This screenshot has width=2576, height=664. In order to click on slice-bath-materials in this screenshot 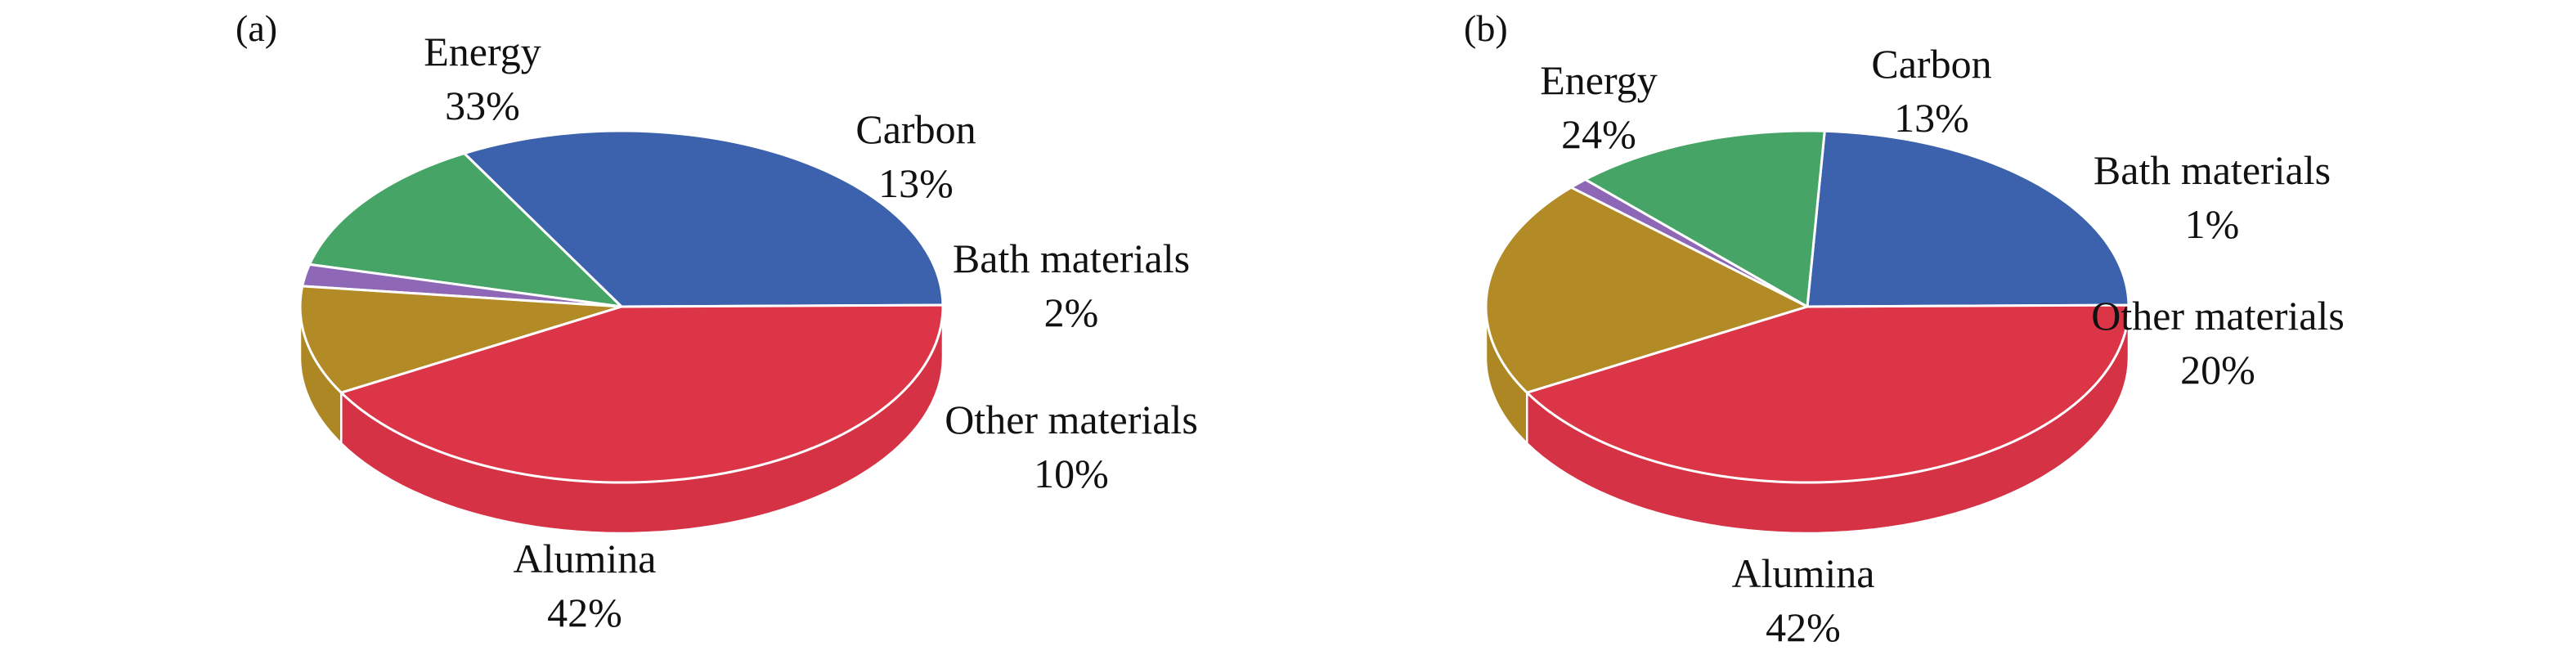, I will do `click(462, 285)`.